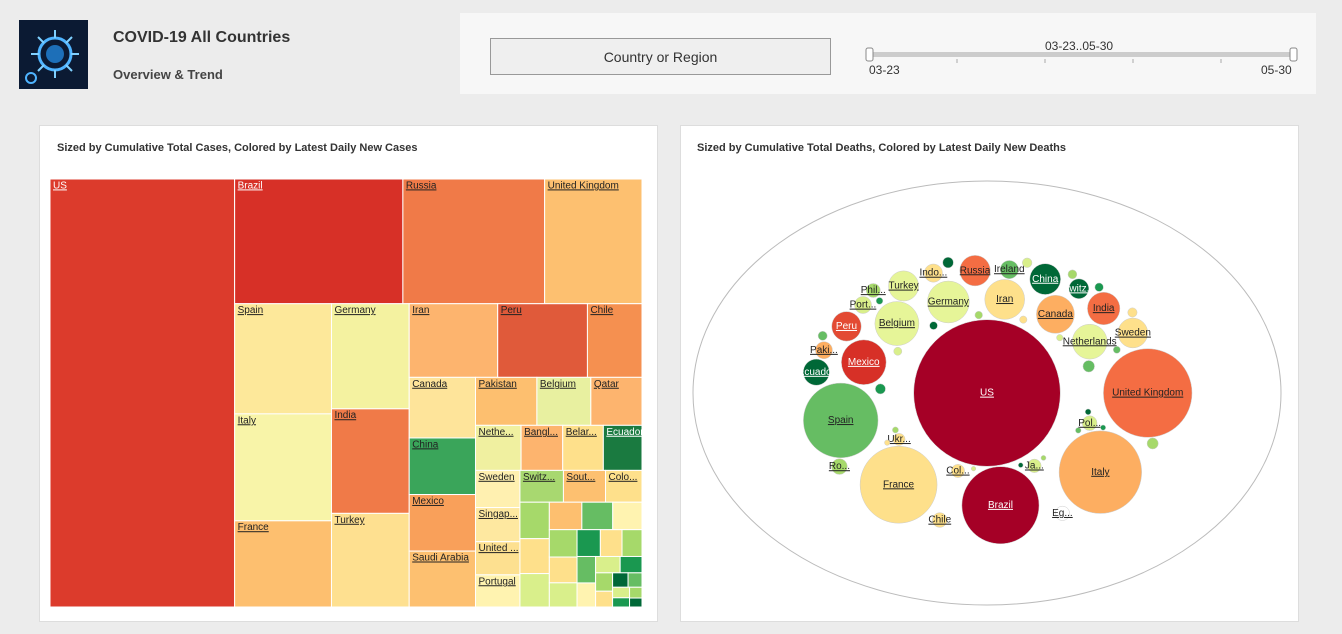  I want to click on bubble-label: Canada, so click(1055, 314).